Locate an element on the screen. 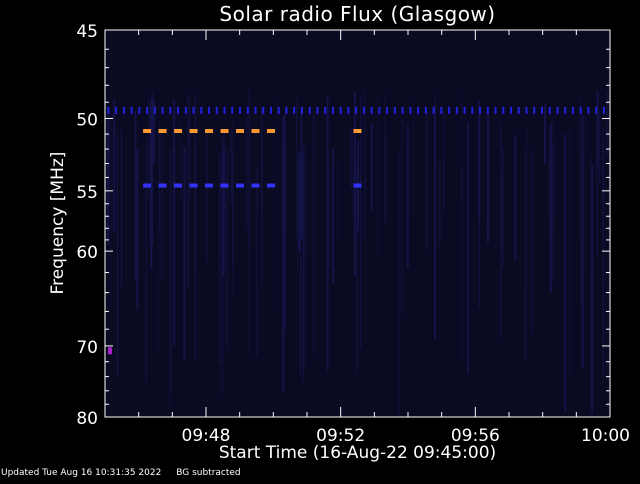 Image resolution: width=640 pixels, height=484 pixels. y-tick-label: 45 is located at coordinates (87, 32).